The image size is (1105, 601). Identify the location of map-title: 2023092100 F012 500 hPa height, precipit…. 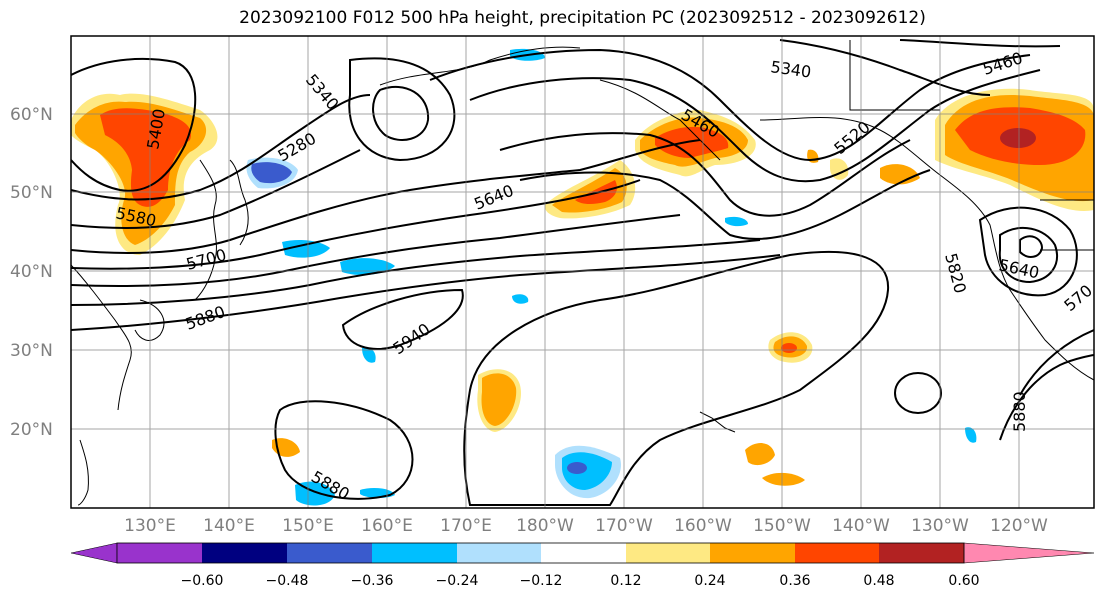
(582, 18).